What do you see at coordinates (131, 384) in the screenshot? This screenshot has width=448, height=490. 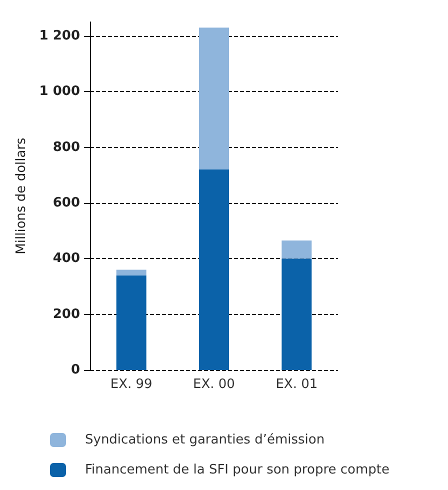 I see `x-tick-label: EX. 99` at bounding box center [131, 384].